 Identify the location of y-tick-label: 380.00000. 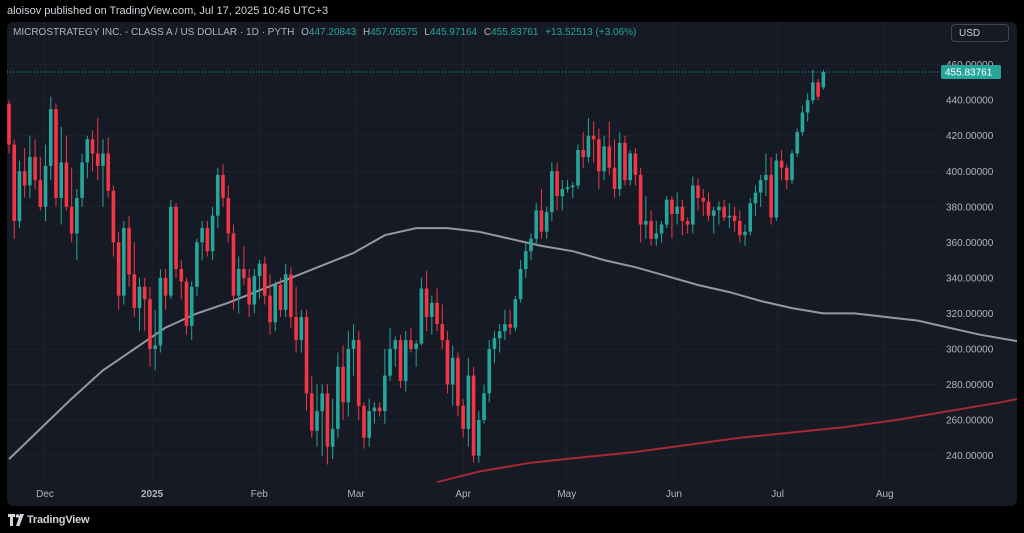
(970, 207).